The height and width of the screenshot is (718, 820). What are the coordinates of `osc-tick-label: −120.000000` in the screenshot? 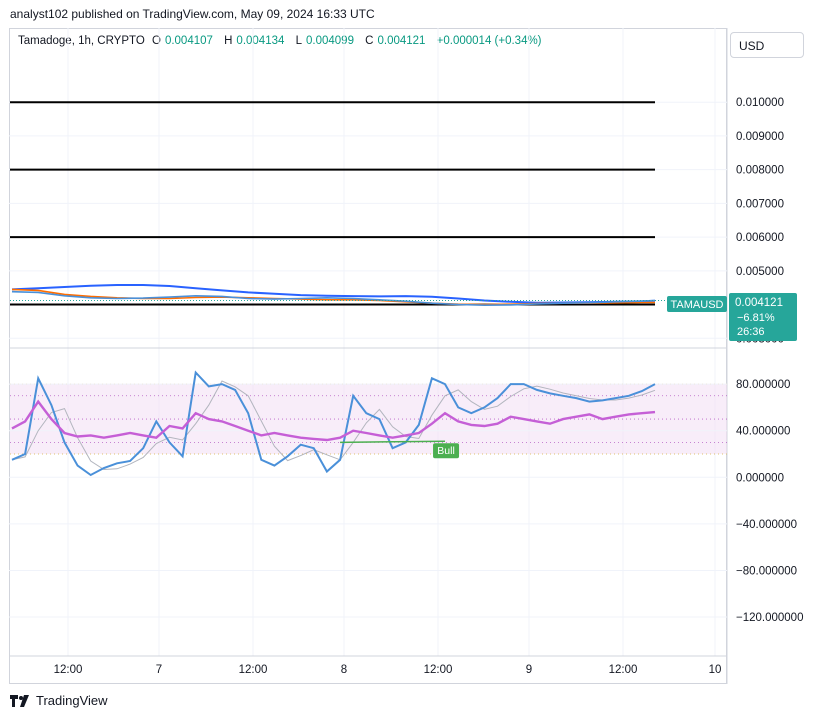 It's located at (769, 618).